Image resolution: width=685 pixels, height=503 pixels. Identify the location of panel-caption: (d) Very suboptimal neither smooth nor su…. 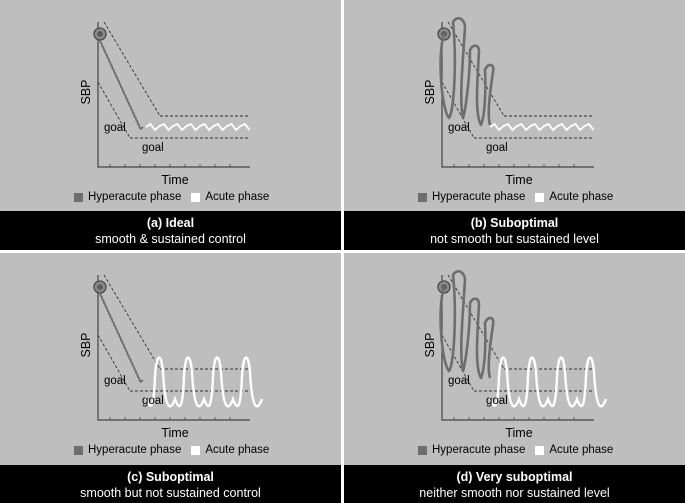
(514, 484).